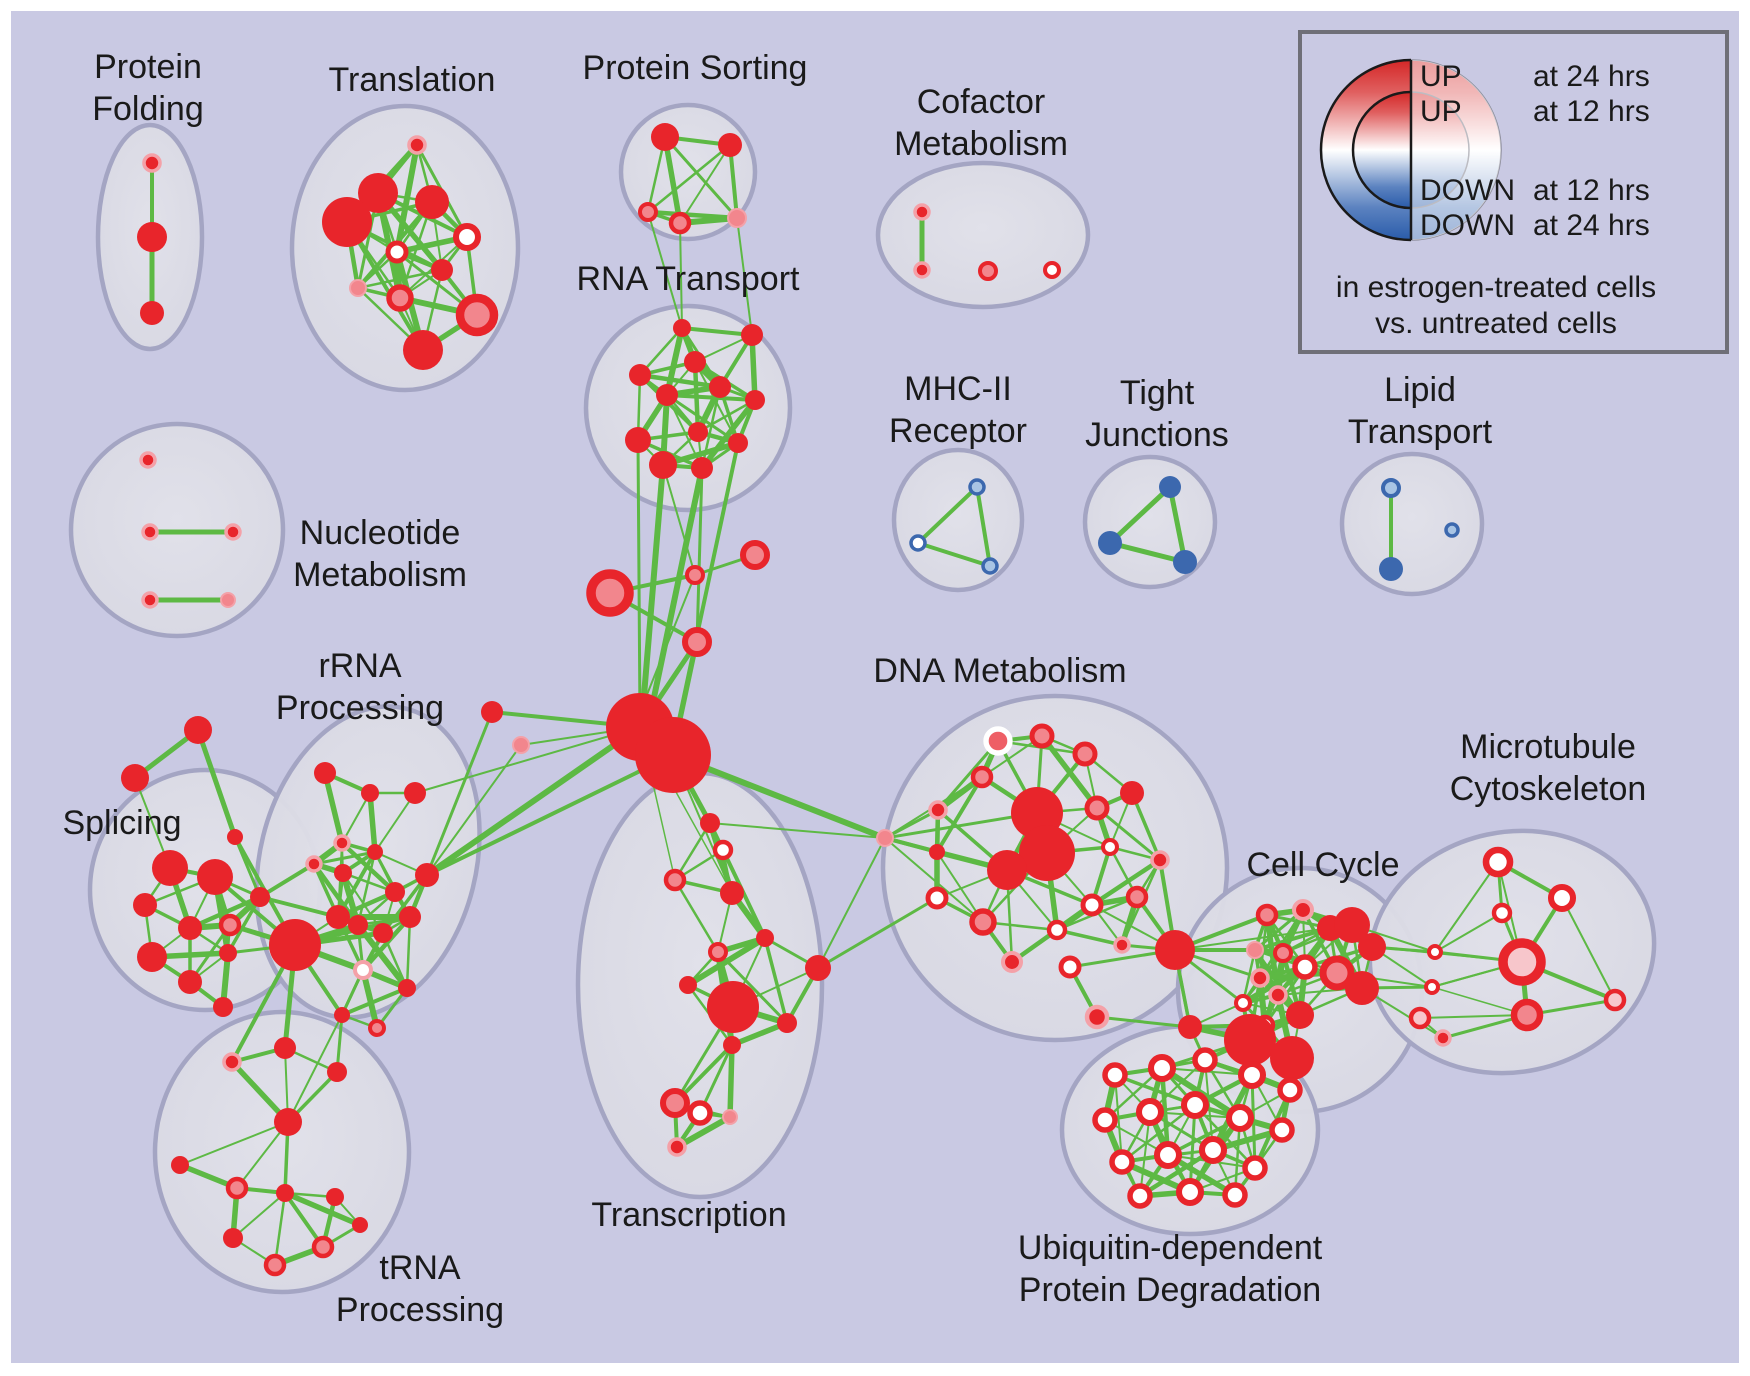 This screenshot has height=1376, width=1750. Describe the element at coordinates (1322, 865) in the screenshot. I see `module-label-cell-cycle: Cell Cycle` at that location.